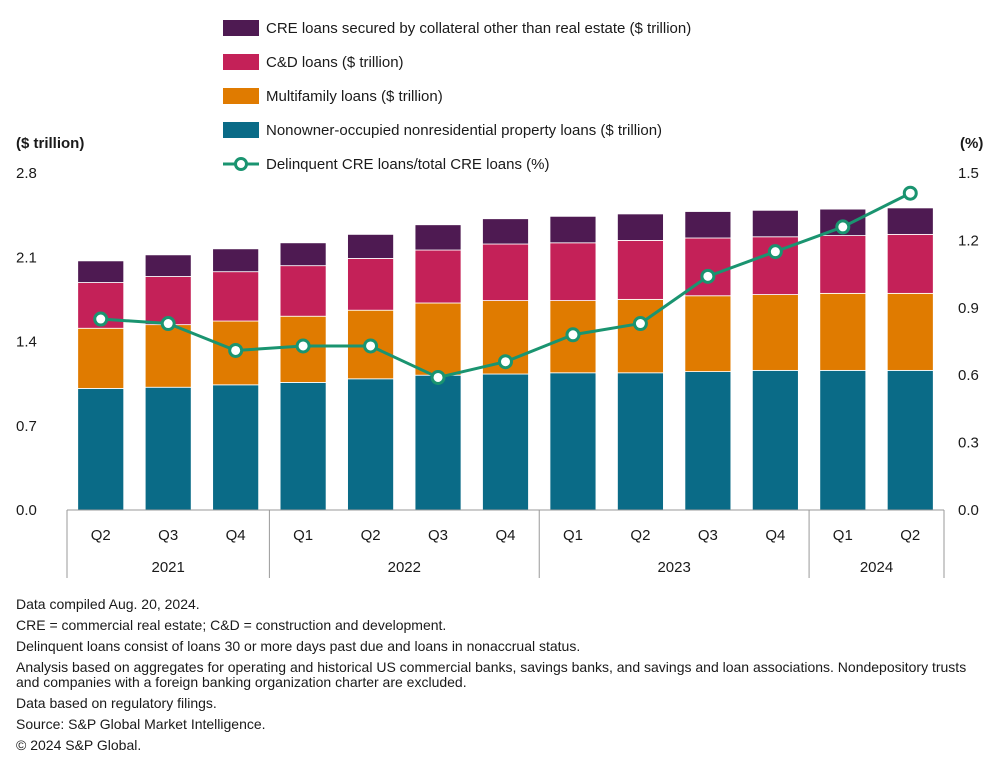 The width and height of the screenshot is (994, 783). I want to click on note-line: Source: S&P Global Market Intelligence., so click(141, 724).